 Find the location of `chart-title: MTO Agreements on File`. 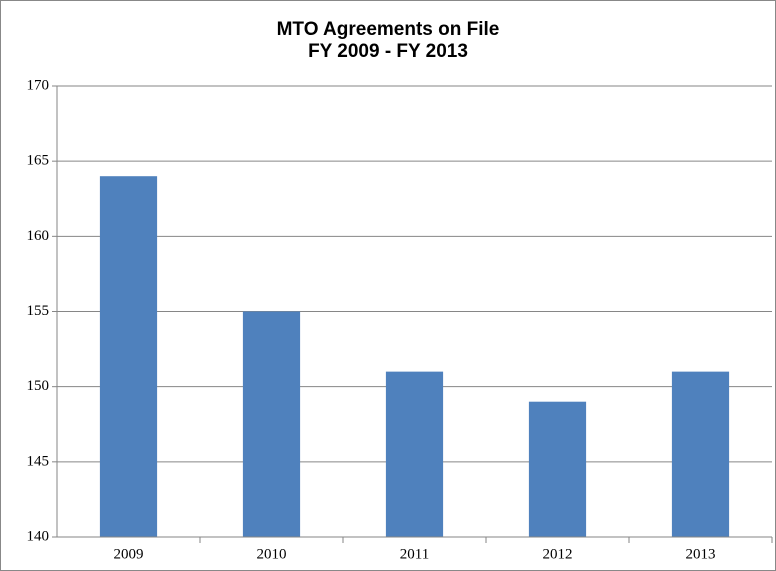

chart-title: MTO Agreements on File is located at coordinates (388, 29).